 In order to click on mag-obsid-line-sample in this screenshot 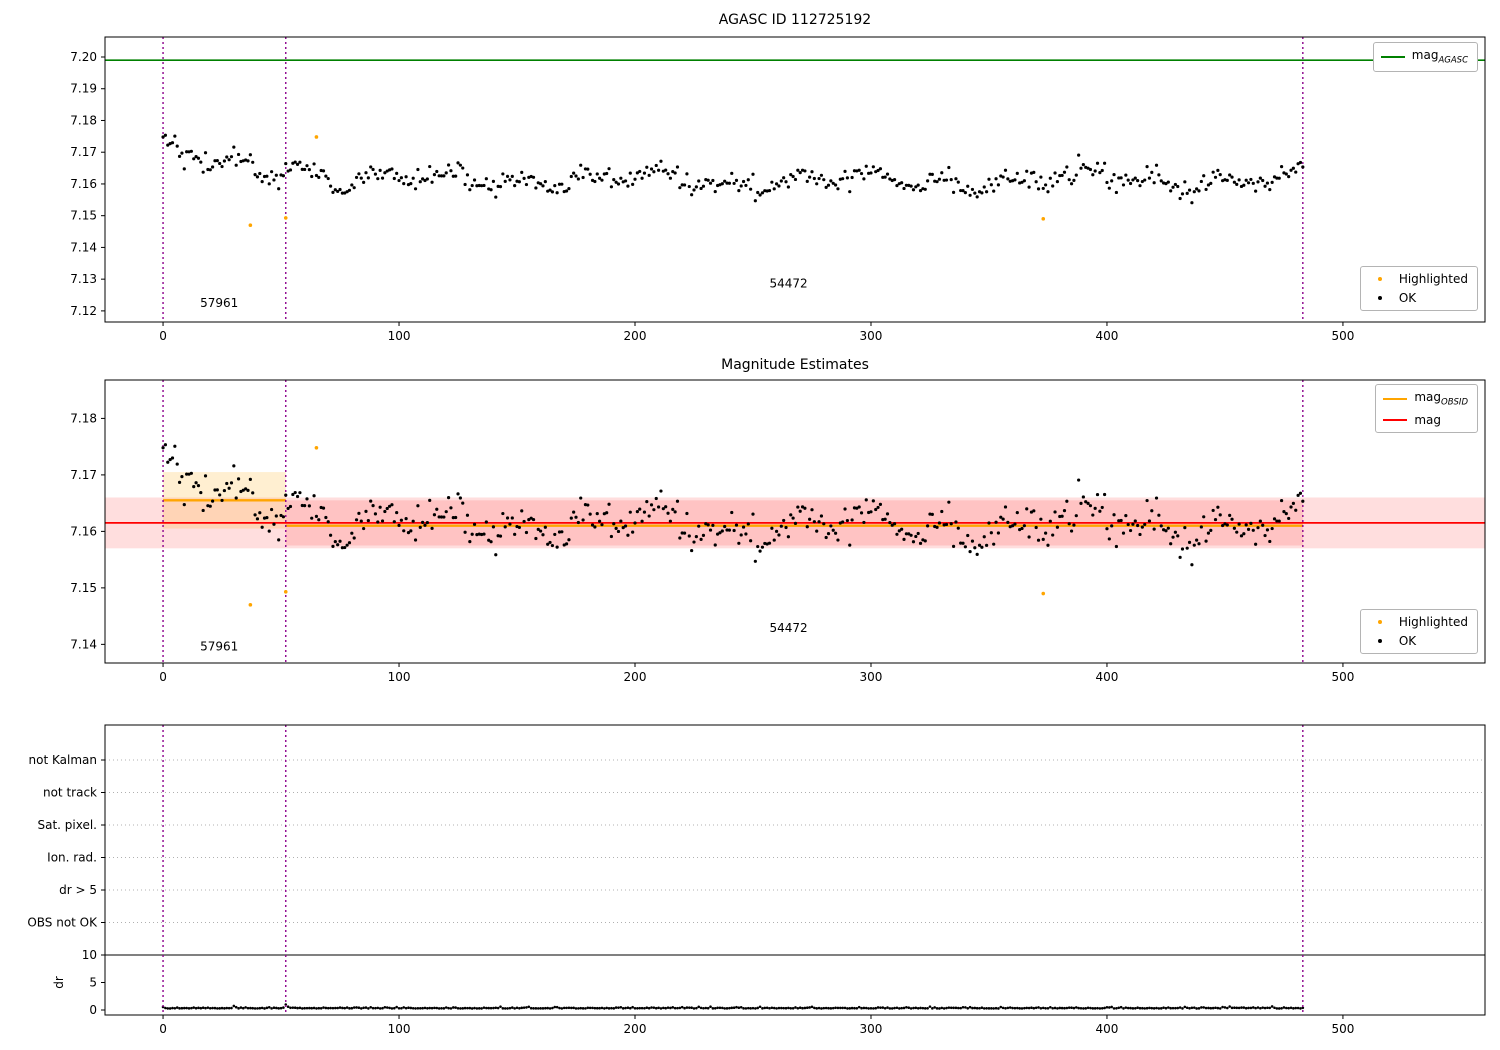, I will do `click(1395, 398)`.